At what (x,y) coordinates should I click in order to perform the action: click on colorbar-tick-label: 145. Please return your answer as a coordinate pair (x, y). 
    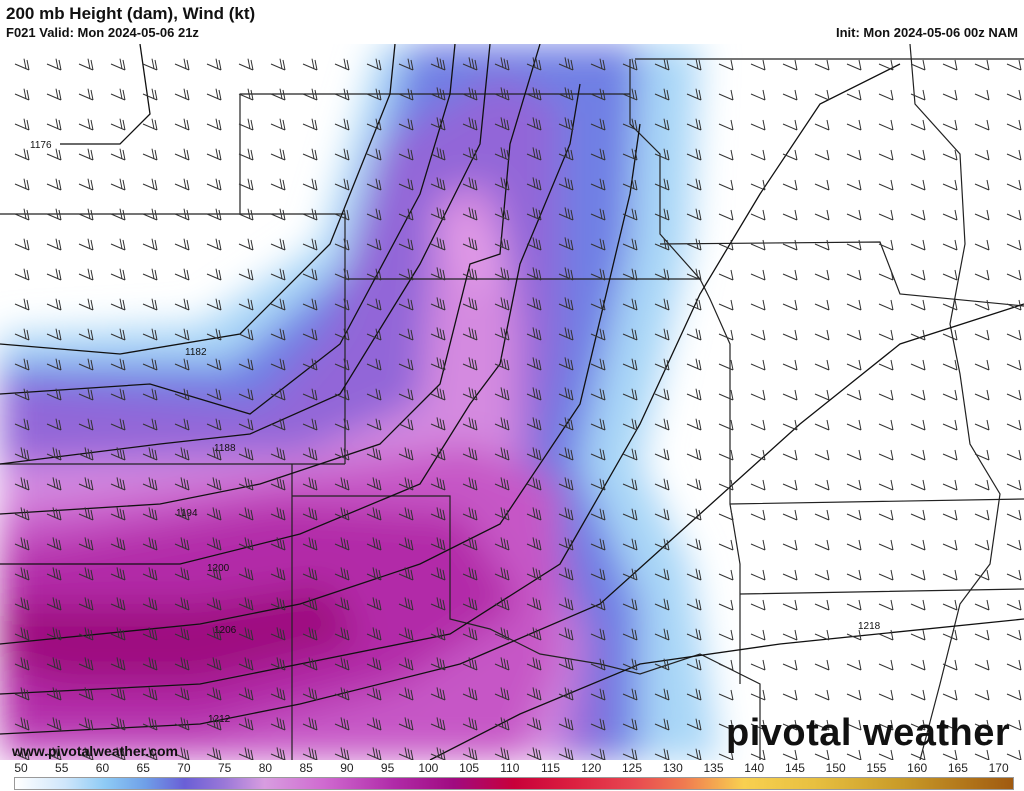
    Looking at the image, I should click on (794, 768).